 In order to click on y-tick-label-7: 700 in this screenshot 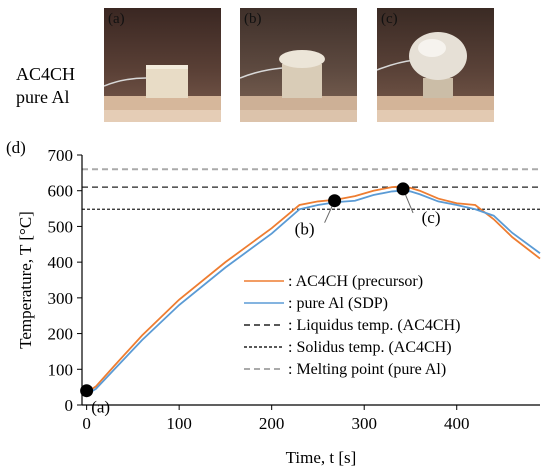, I will do `click(61, 155)`.